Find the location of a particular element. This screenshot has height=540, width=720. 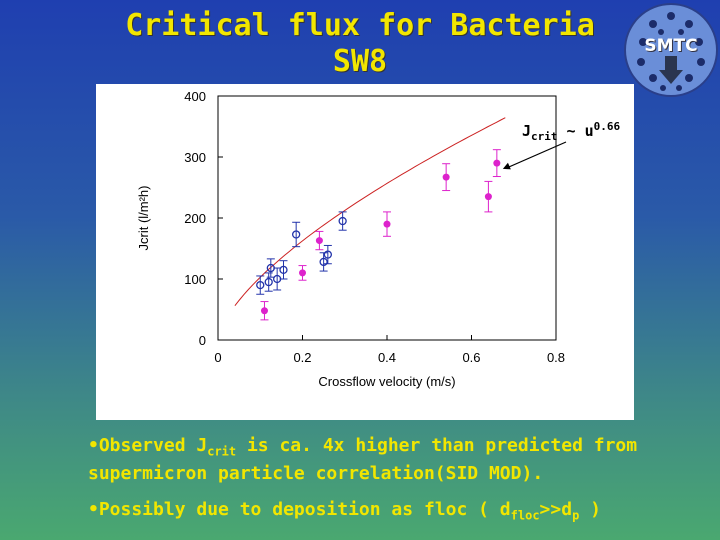

fit-annotation: Jcrit ~ u0.66 is located at coordinates (571, 131).